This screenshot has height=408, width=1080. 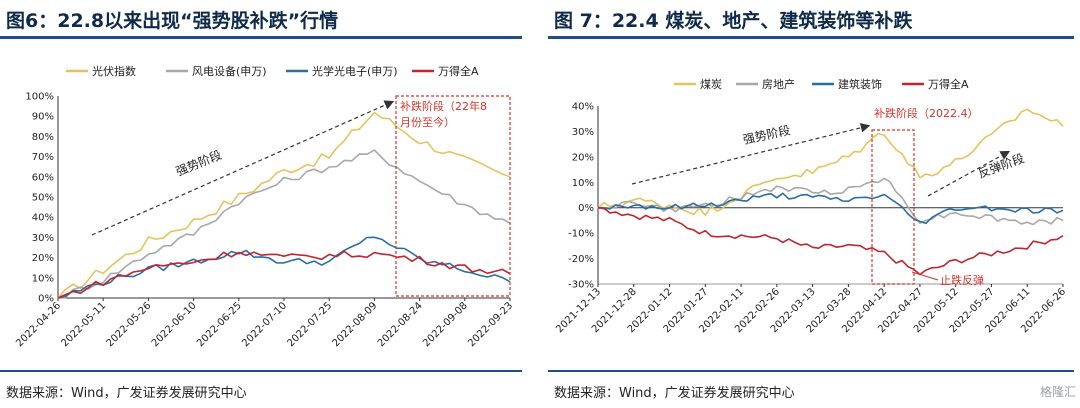 What do you see at coordinates (39, 97) in the screenshot?
I see `y-tick-label: 100%` at bounding box center [39, 97].